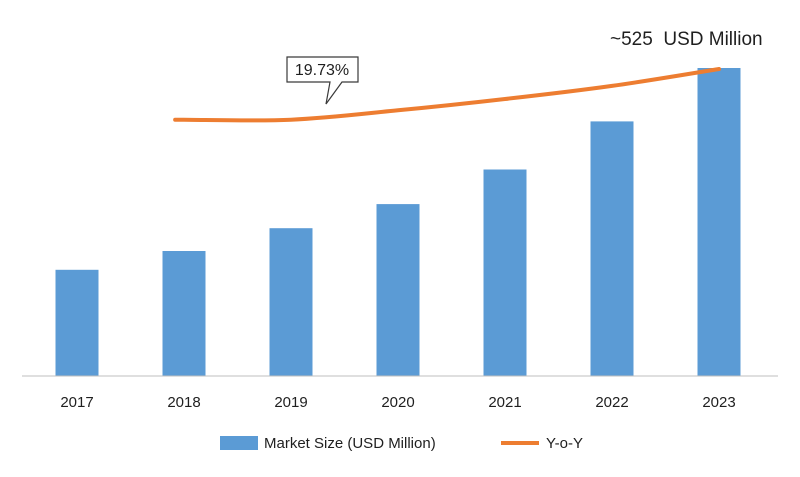 Image resolution: width=800 pixels, height=477 pixels. Describe the element at coordinates (77, 322) in the screenshot. I see `bar-2017` at that location.